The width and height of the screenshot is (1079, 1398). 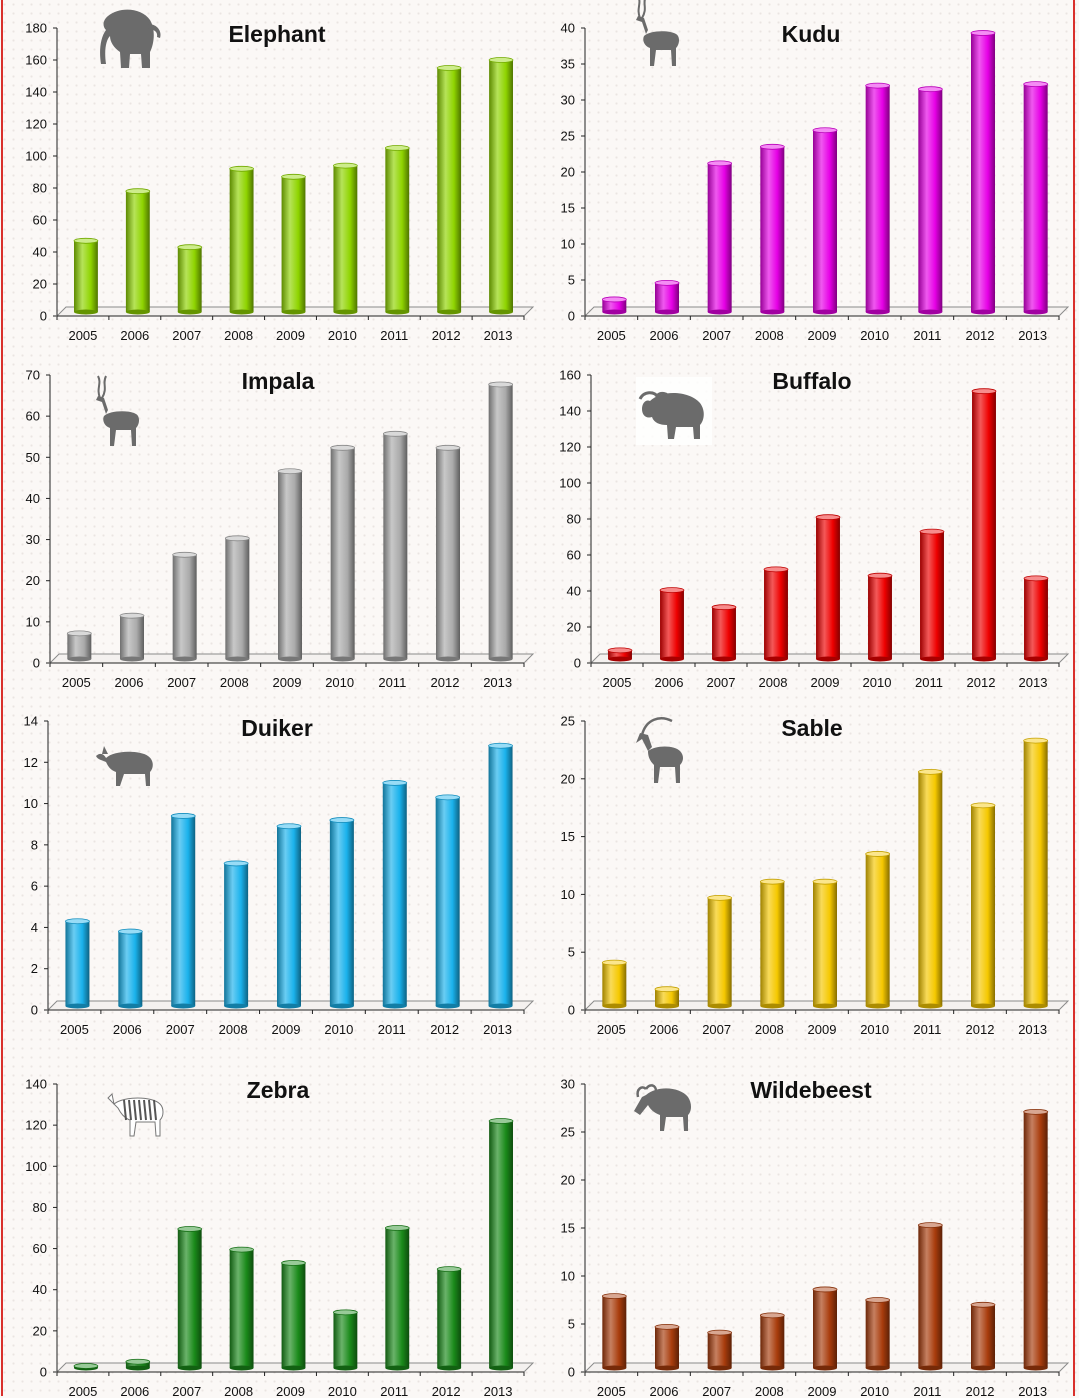 I want to click on duiker-icon, so click(x=124, y=766).